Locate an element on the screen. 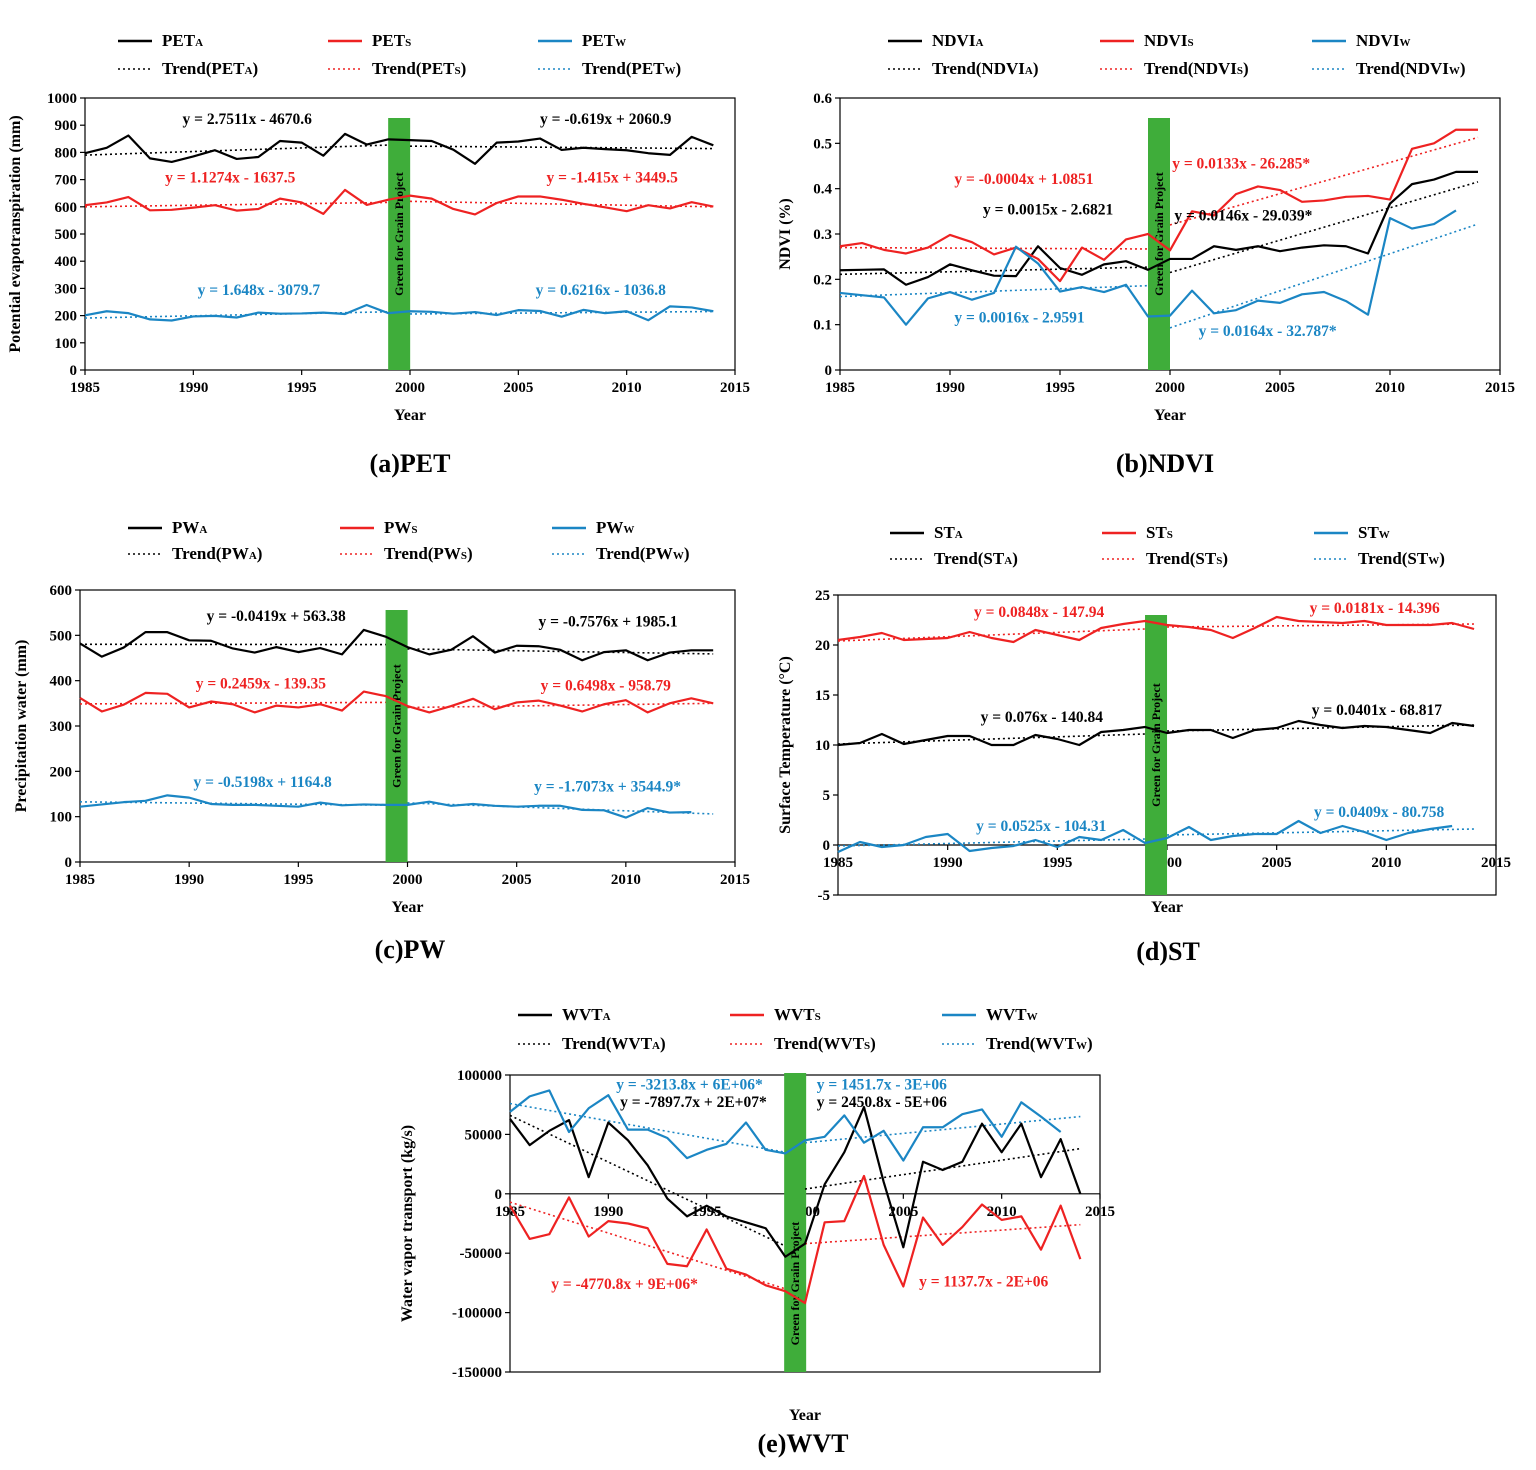 This screenshot has height=1470, width=1536. legend-trend-label: Trend(STS) is located at coordinates (1187, 558).